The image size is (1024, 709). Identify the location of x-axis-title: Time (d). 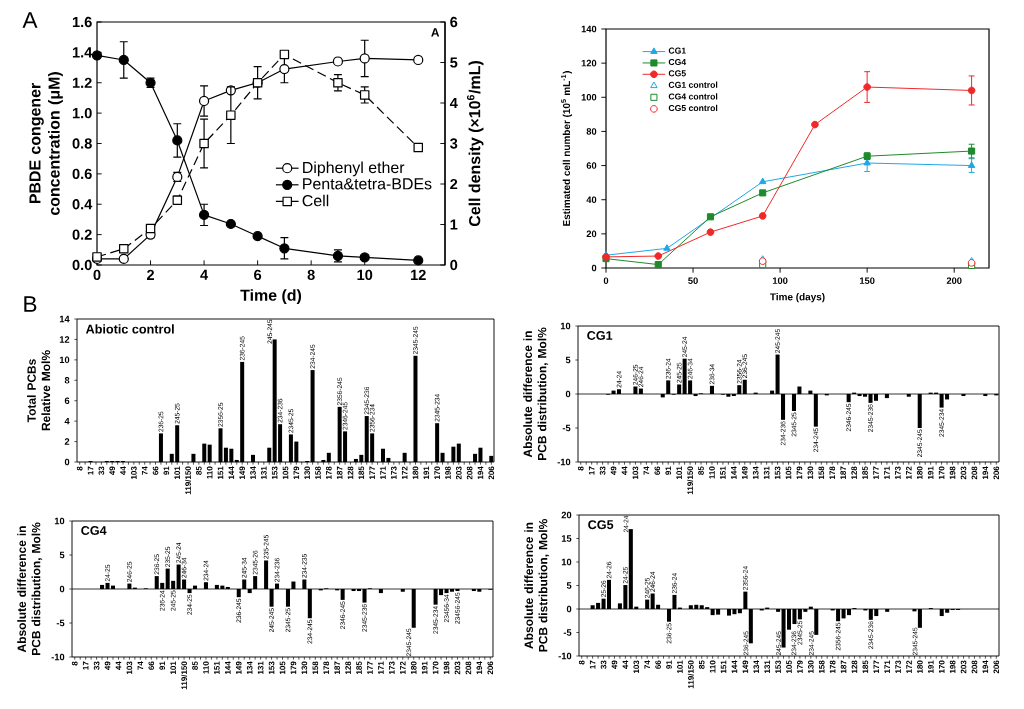
(271, 297).